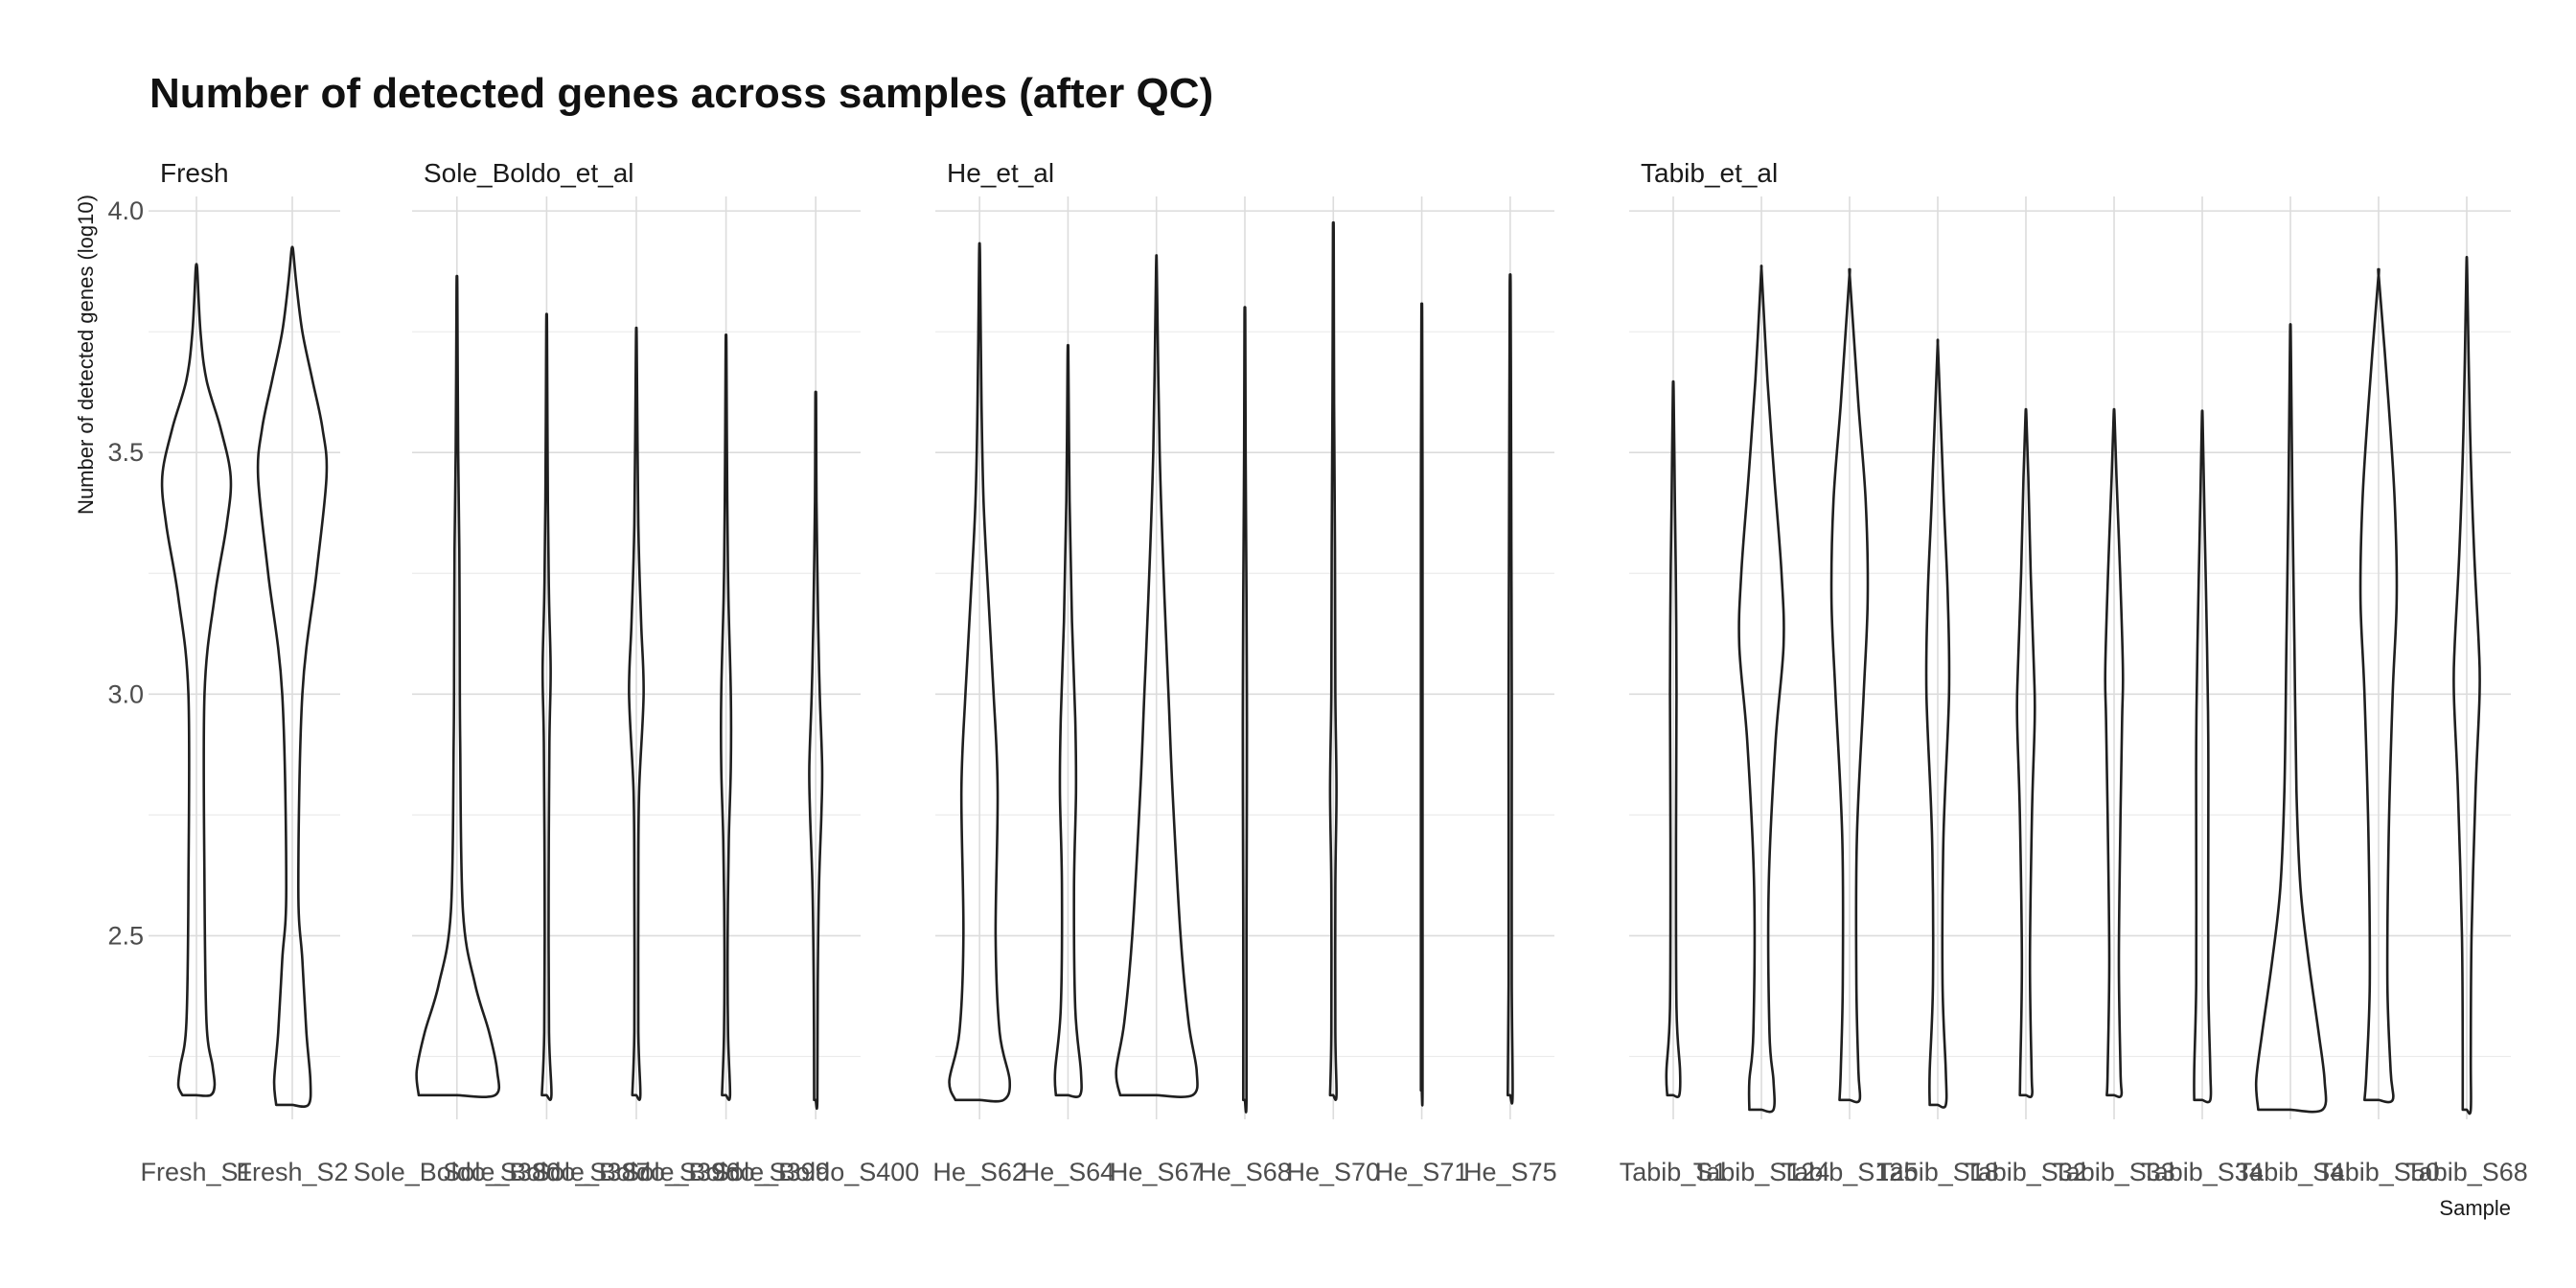  I want to click on x-tick-label: Sole_Boldo_S400, so click(815, 1172).